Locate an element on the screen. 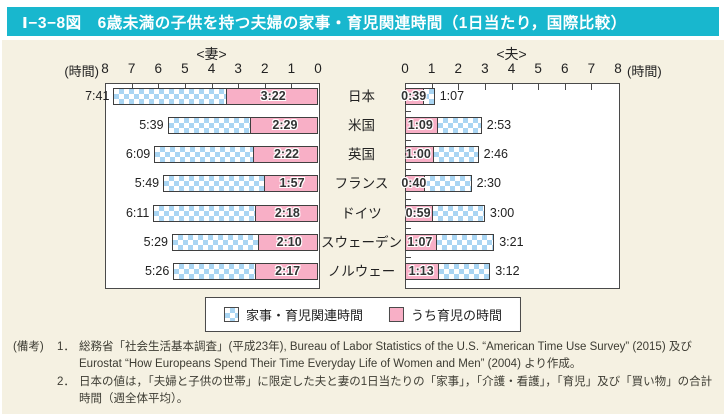  wife-axis-tick-label: 4 is located at coordinates (211, 68).